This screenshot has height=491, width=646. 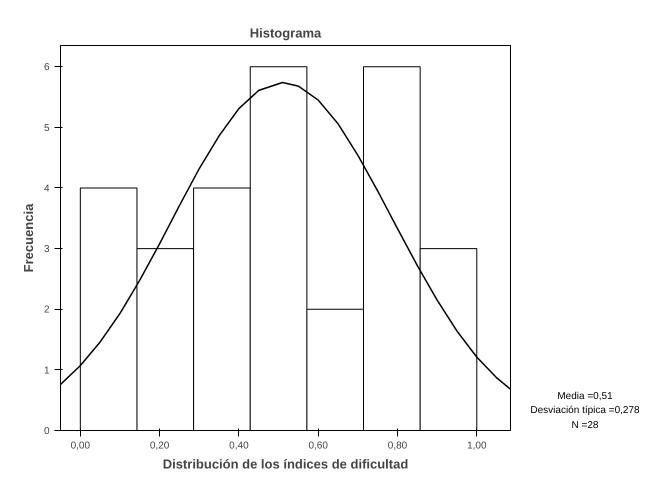 What do you see at coordinates (160, 446) in the screenshot?
I see `x-tick-label: 0,20` at bounding box center [160, 446].